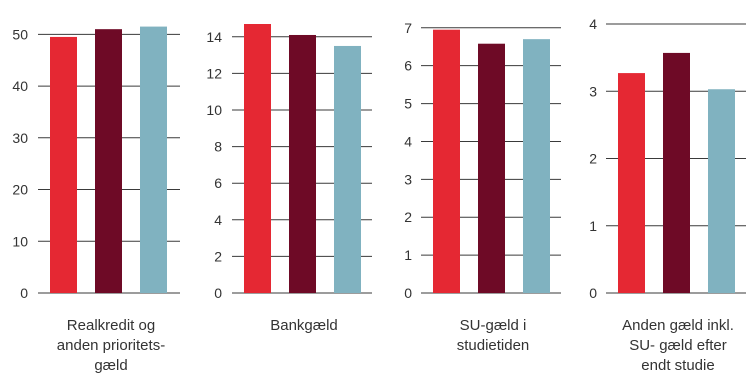 The width and height of the screenshot is (746, 375). I want to click on y-tick-label: 30, so click(20, 138).